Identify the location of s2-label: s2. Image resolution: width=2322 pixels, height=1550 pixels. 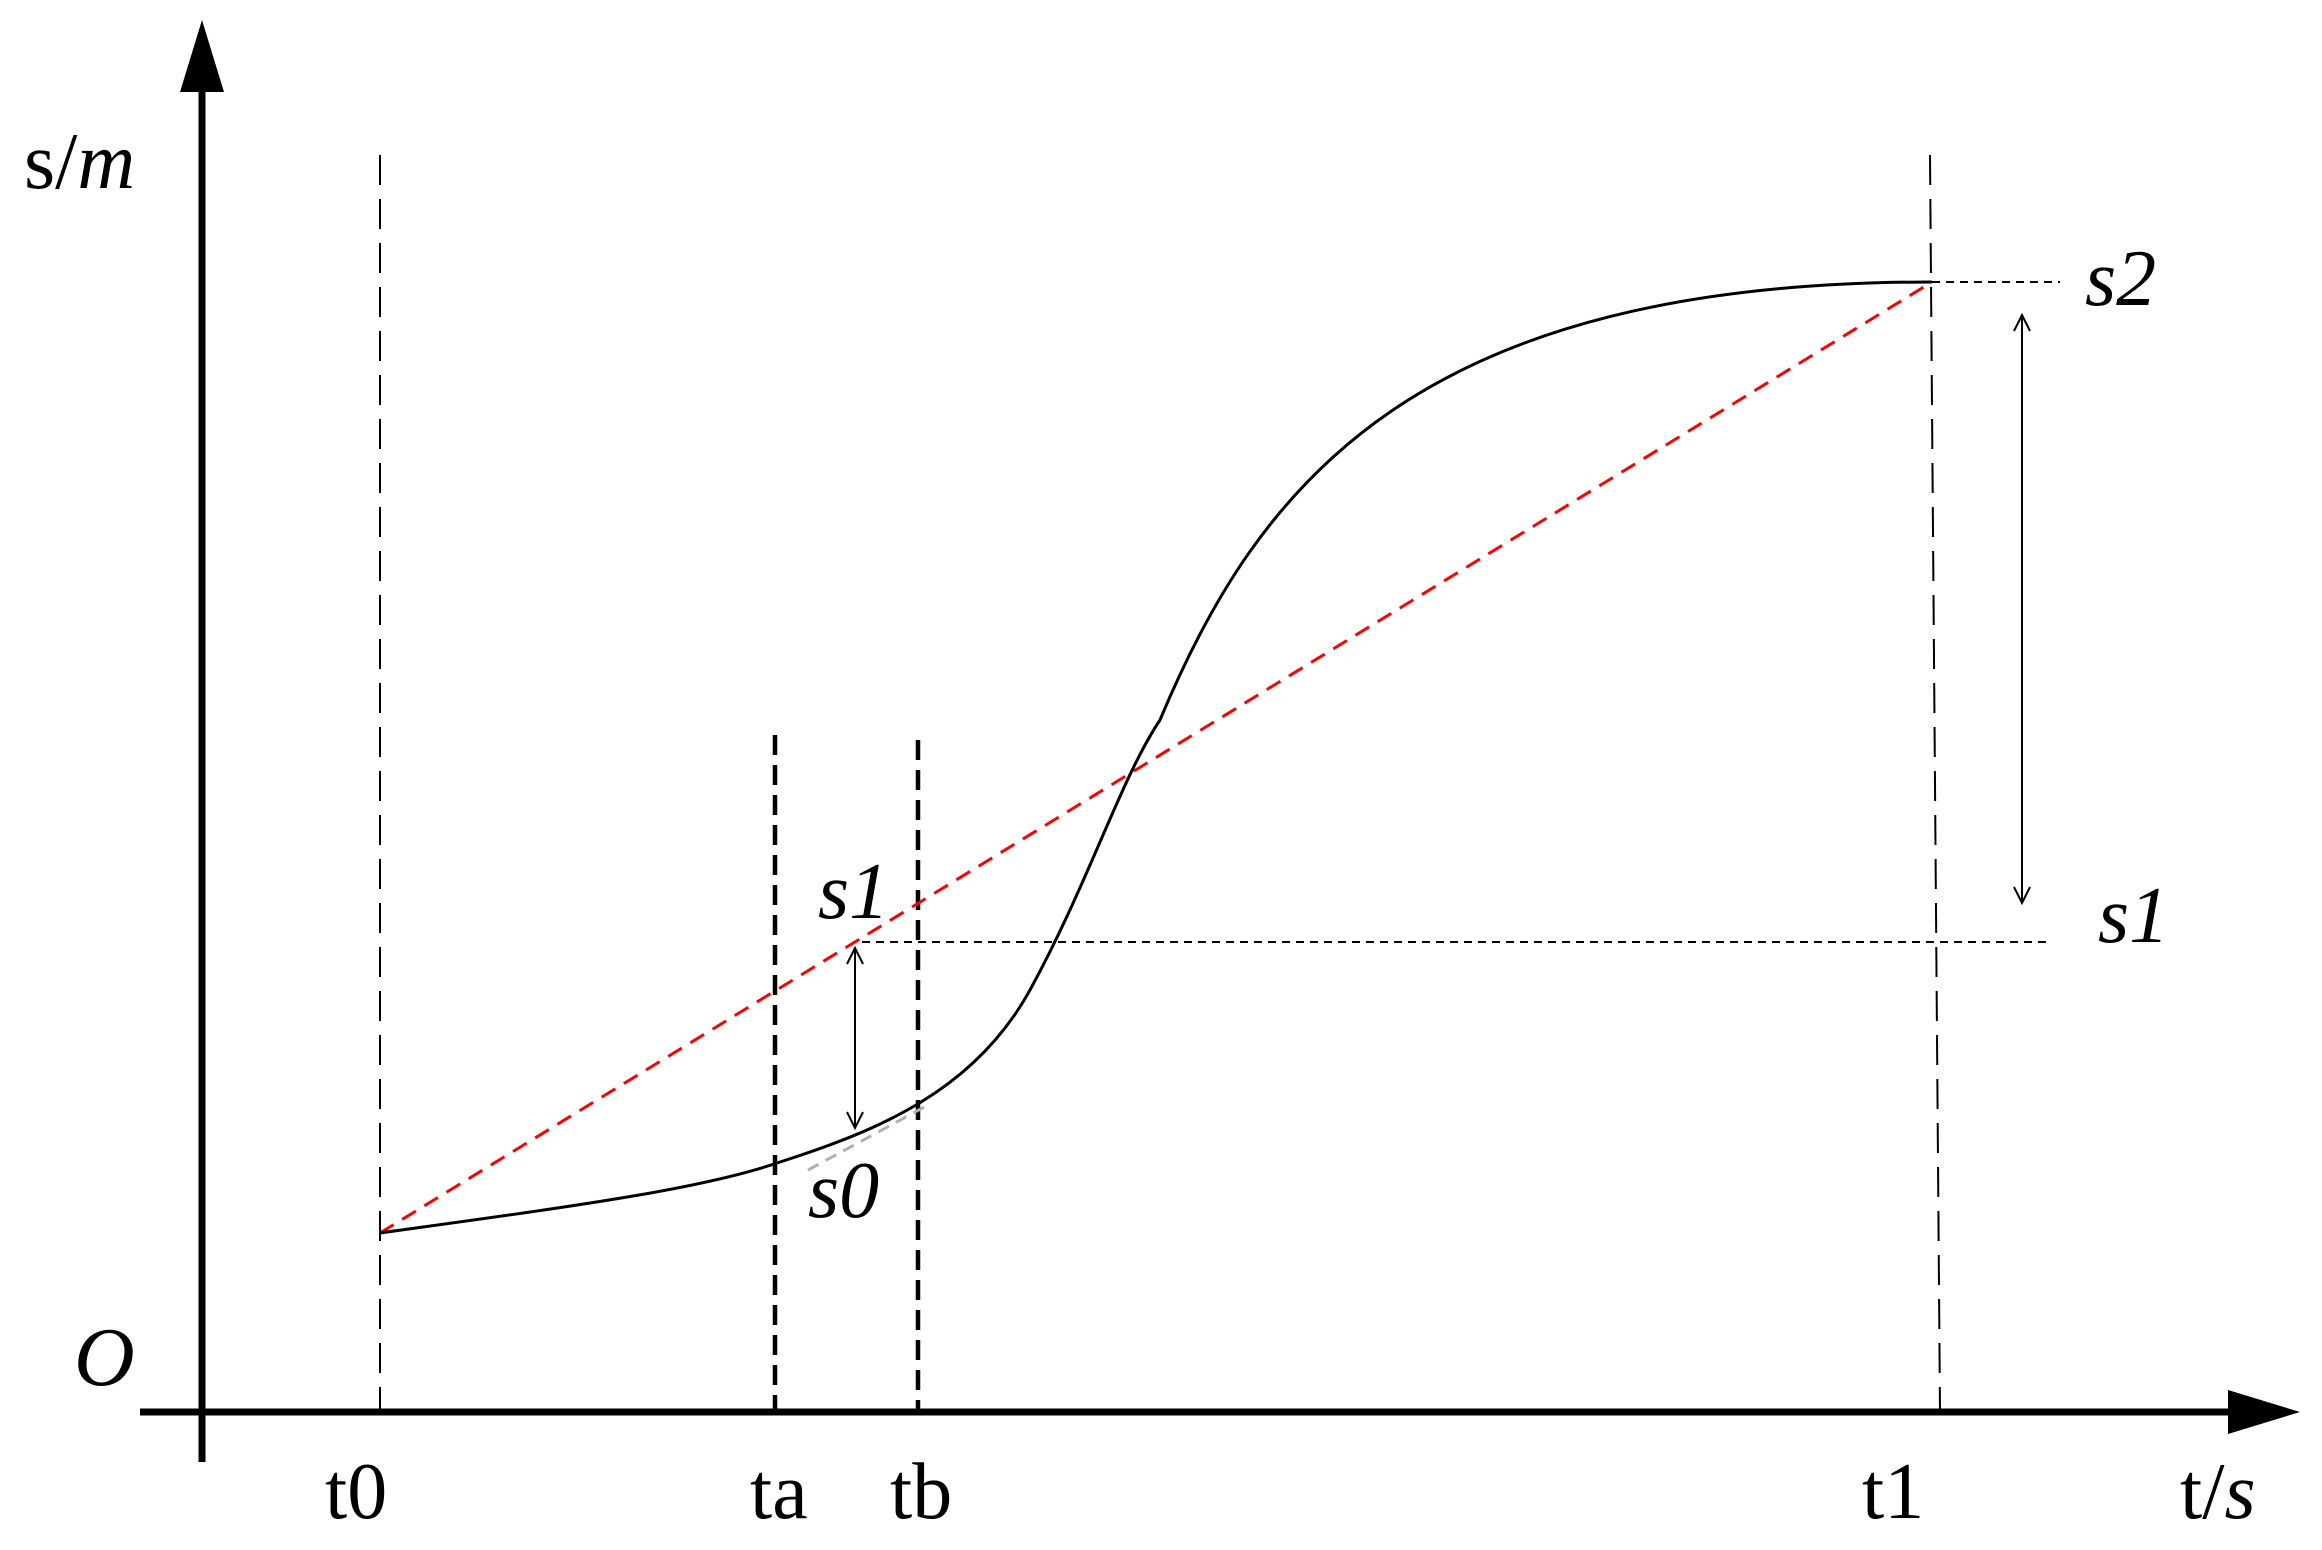
(2120, 279).